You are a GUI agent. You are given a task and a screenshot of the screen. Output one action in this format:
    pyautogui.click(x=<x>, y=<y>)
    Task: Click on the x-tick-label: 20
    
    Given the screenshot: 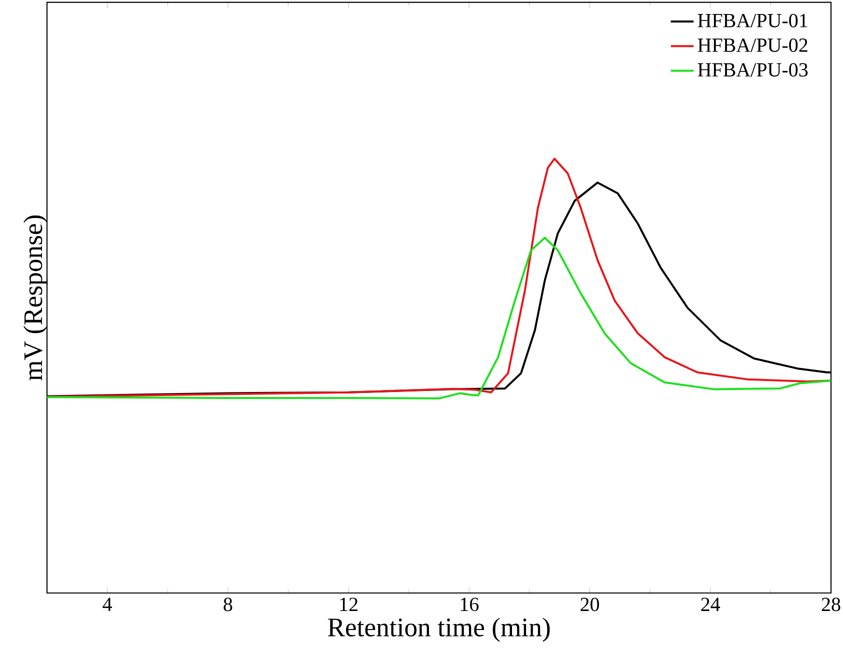 What is the action you would take?
    pyautogui.click(x=590, y=605)
    